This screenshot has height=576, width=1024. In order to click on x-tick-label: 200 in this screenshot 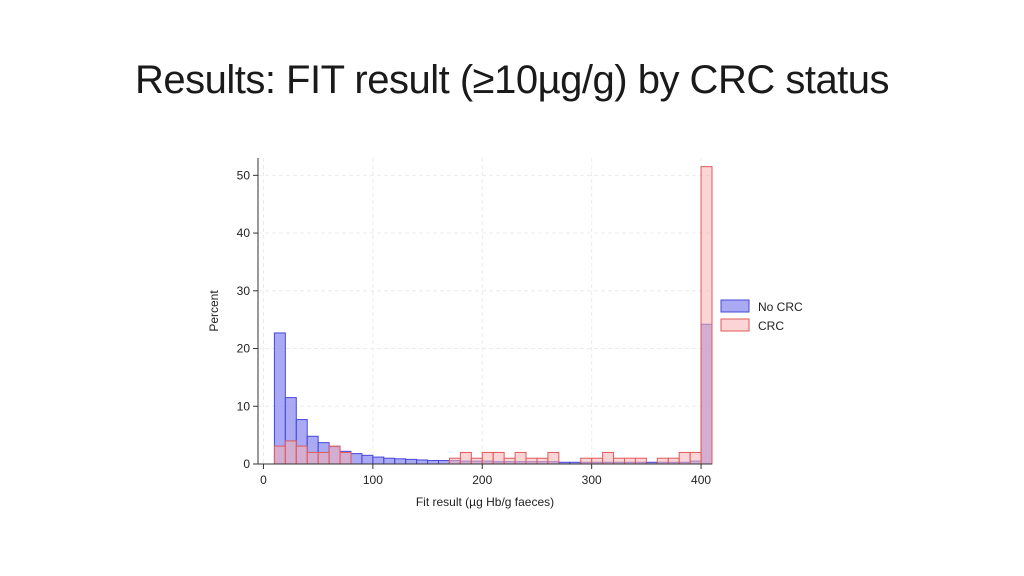, I will do `click(482, 480)`.